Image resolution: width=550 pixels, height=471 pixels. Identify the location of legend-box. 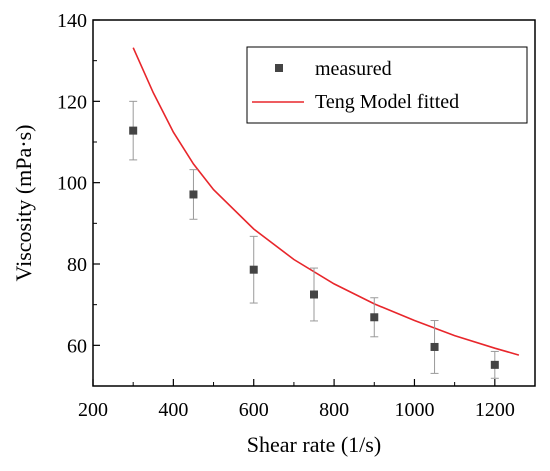
(387, 85).